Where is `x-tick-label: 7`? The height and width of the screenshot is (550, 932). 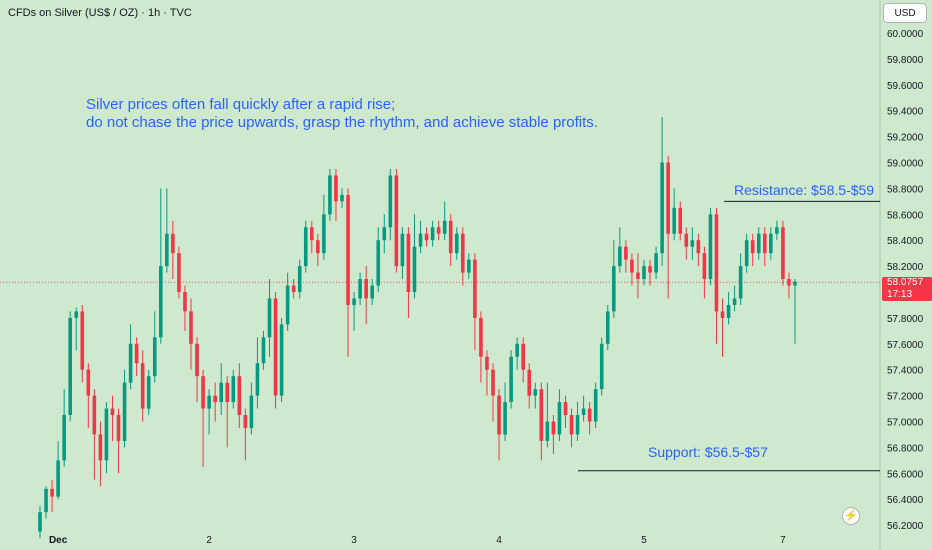 x-tick-label: 7 is located at coordinates (783, 540).